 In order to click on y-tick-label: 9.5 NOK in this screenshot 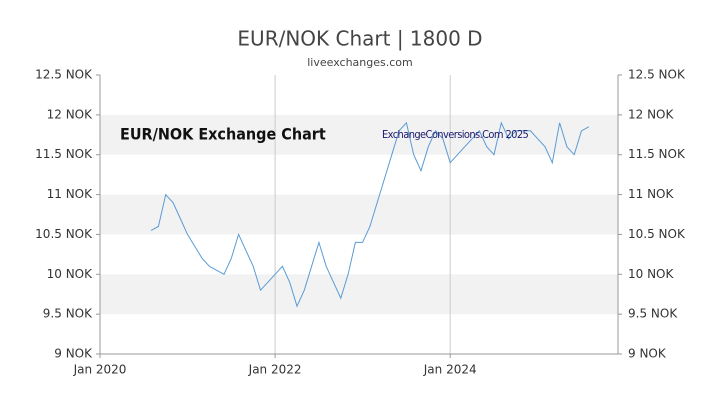, I will do `click(68, 314)`.